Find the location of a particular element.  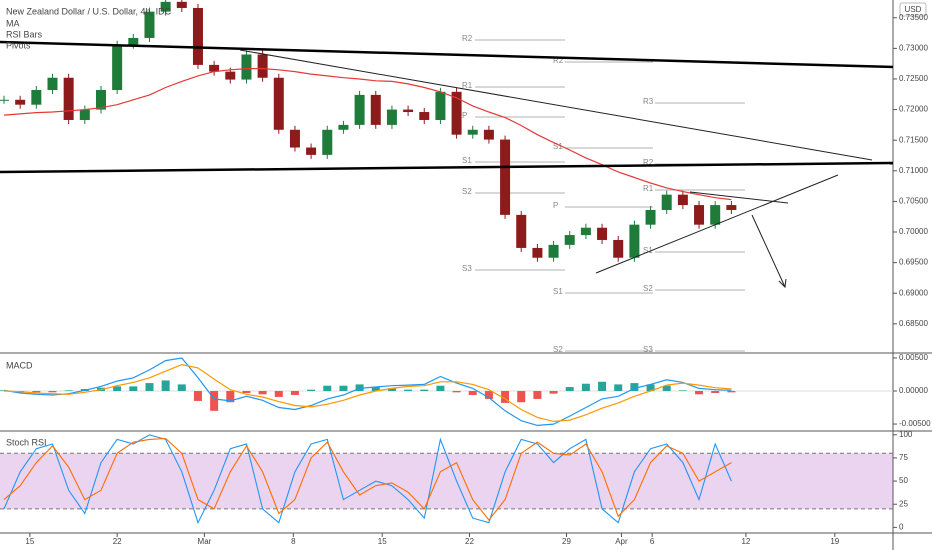

indicator-label: MA is located at coordinates (13, 23).